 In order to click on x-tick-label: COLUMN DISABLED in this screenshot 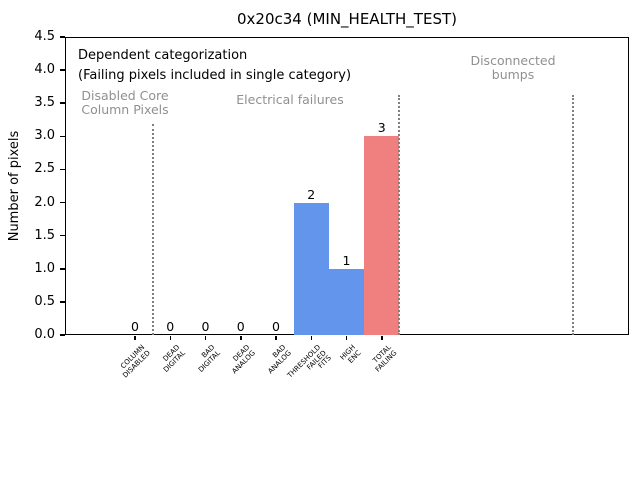, I will do `click(135, 361)`.